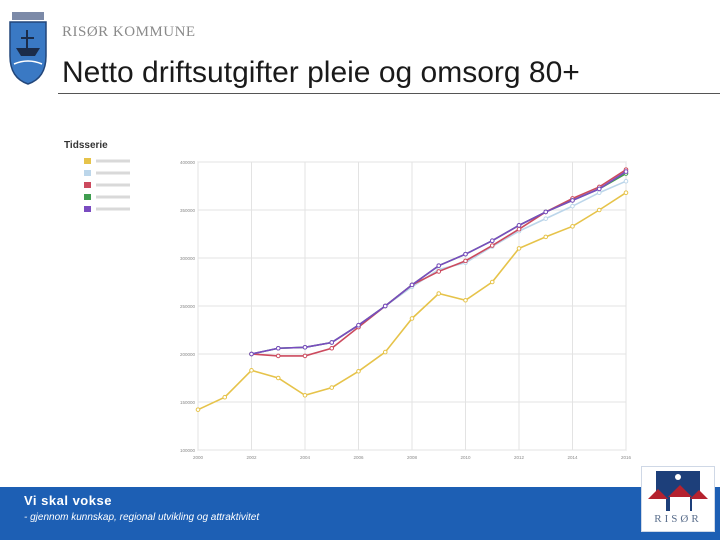  What do you see at coordinates (198, 457) in the screenshot?
I see `x-tick-label: 2000` at bounding box center [198, 457].